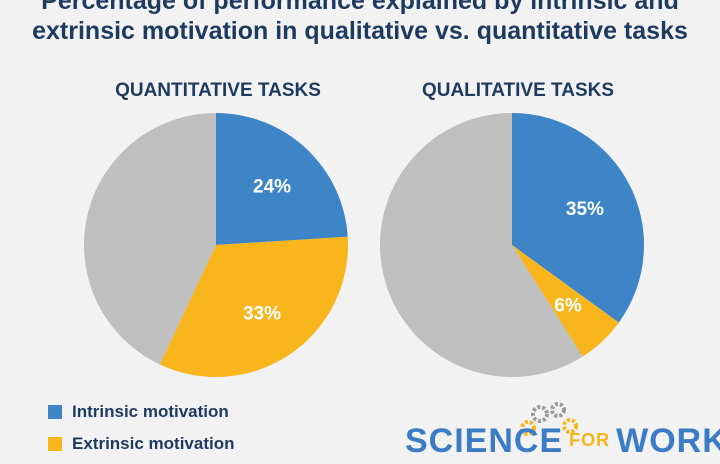 The height and width of the screenshot is (464, 720). I want to click on pie-slice-quantitative-extrinsic, so click(253, 306).